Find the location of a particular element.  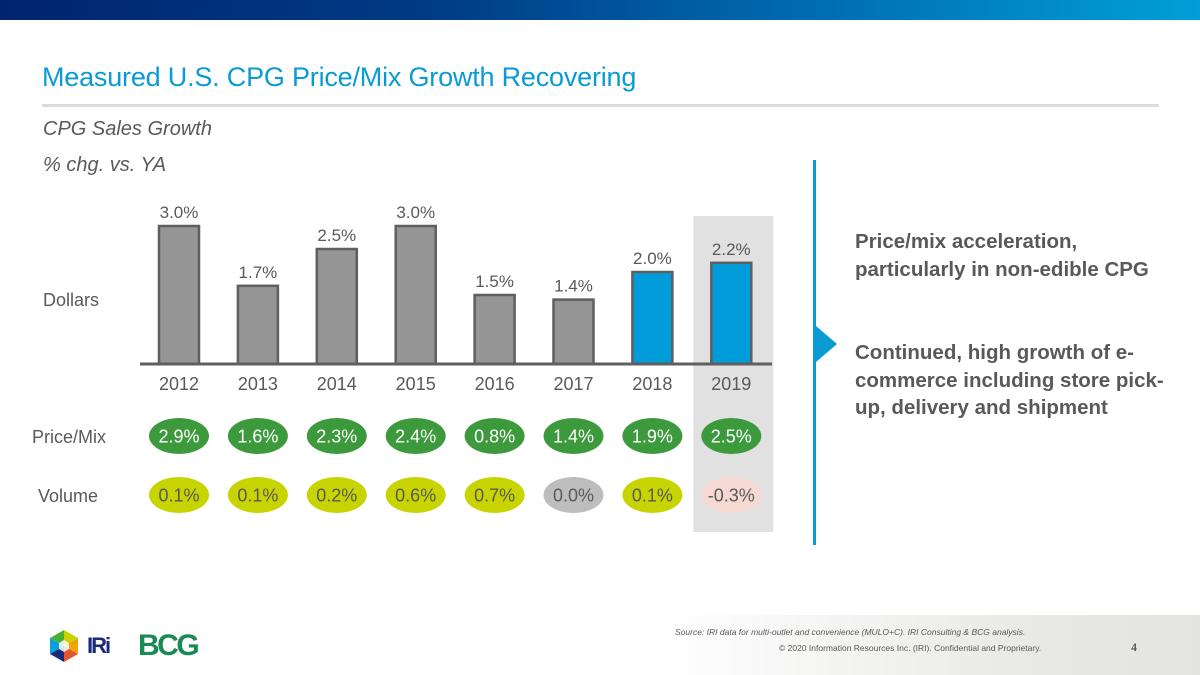

volume-badge-2019 is located at coordinates (731, 495).